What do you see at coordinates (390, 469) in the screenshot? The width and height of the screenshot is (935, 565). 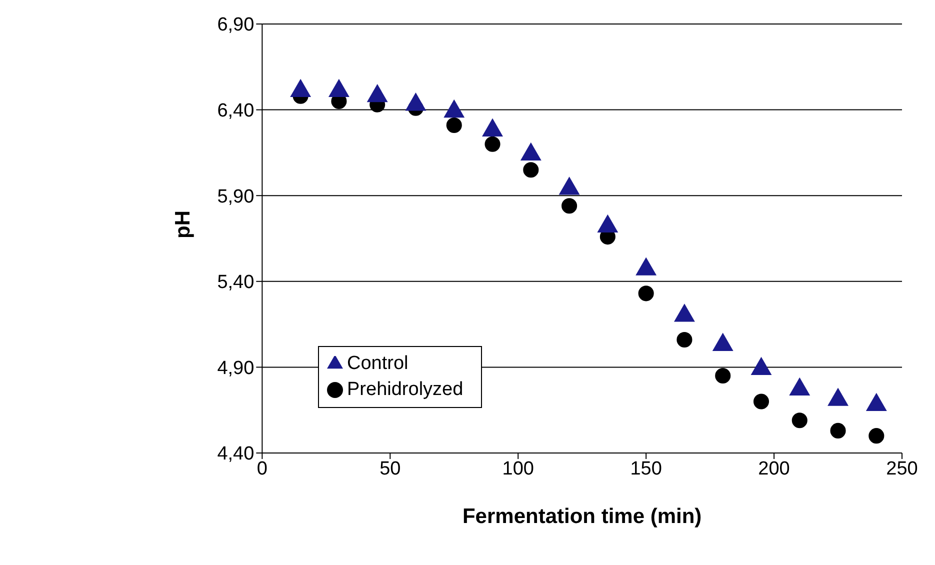 I see `x-tick-label: 50` at bounding box center [390, 469].